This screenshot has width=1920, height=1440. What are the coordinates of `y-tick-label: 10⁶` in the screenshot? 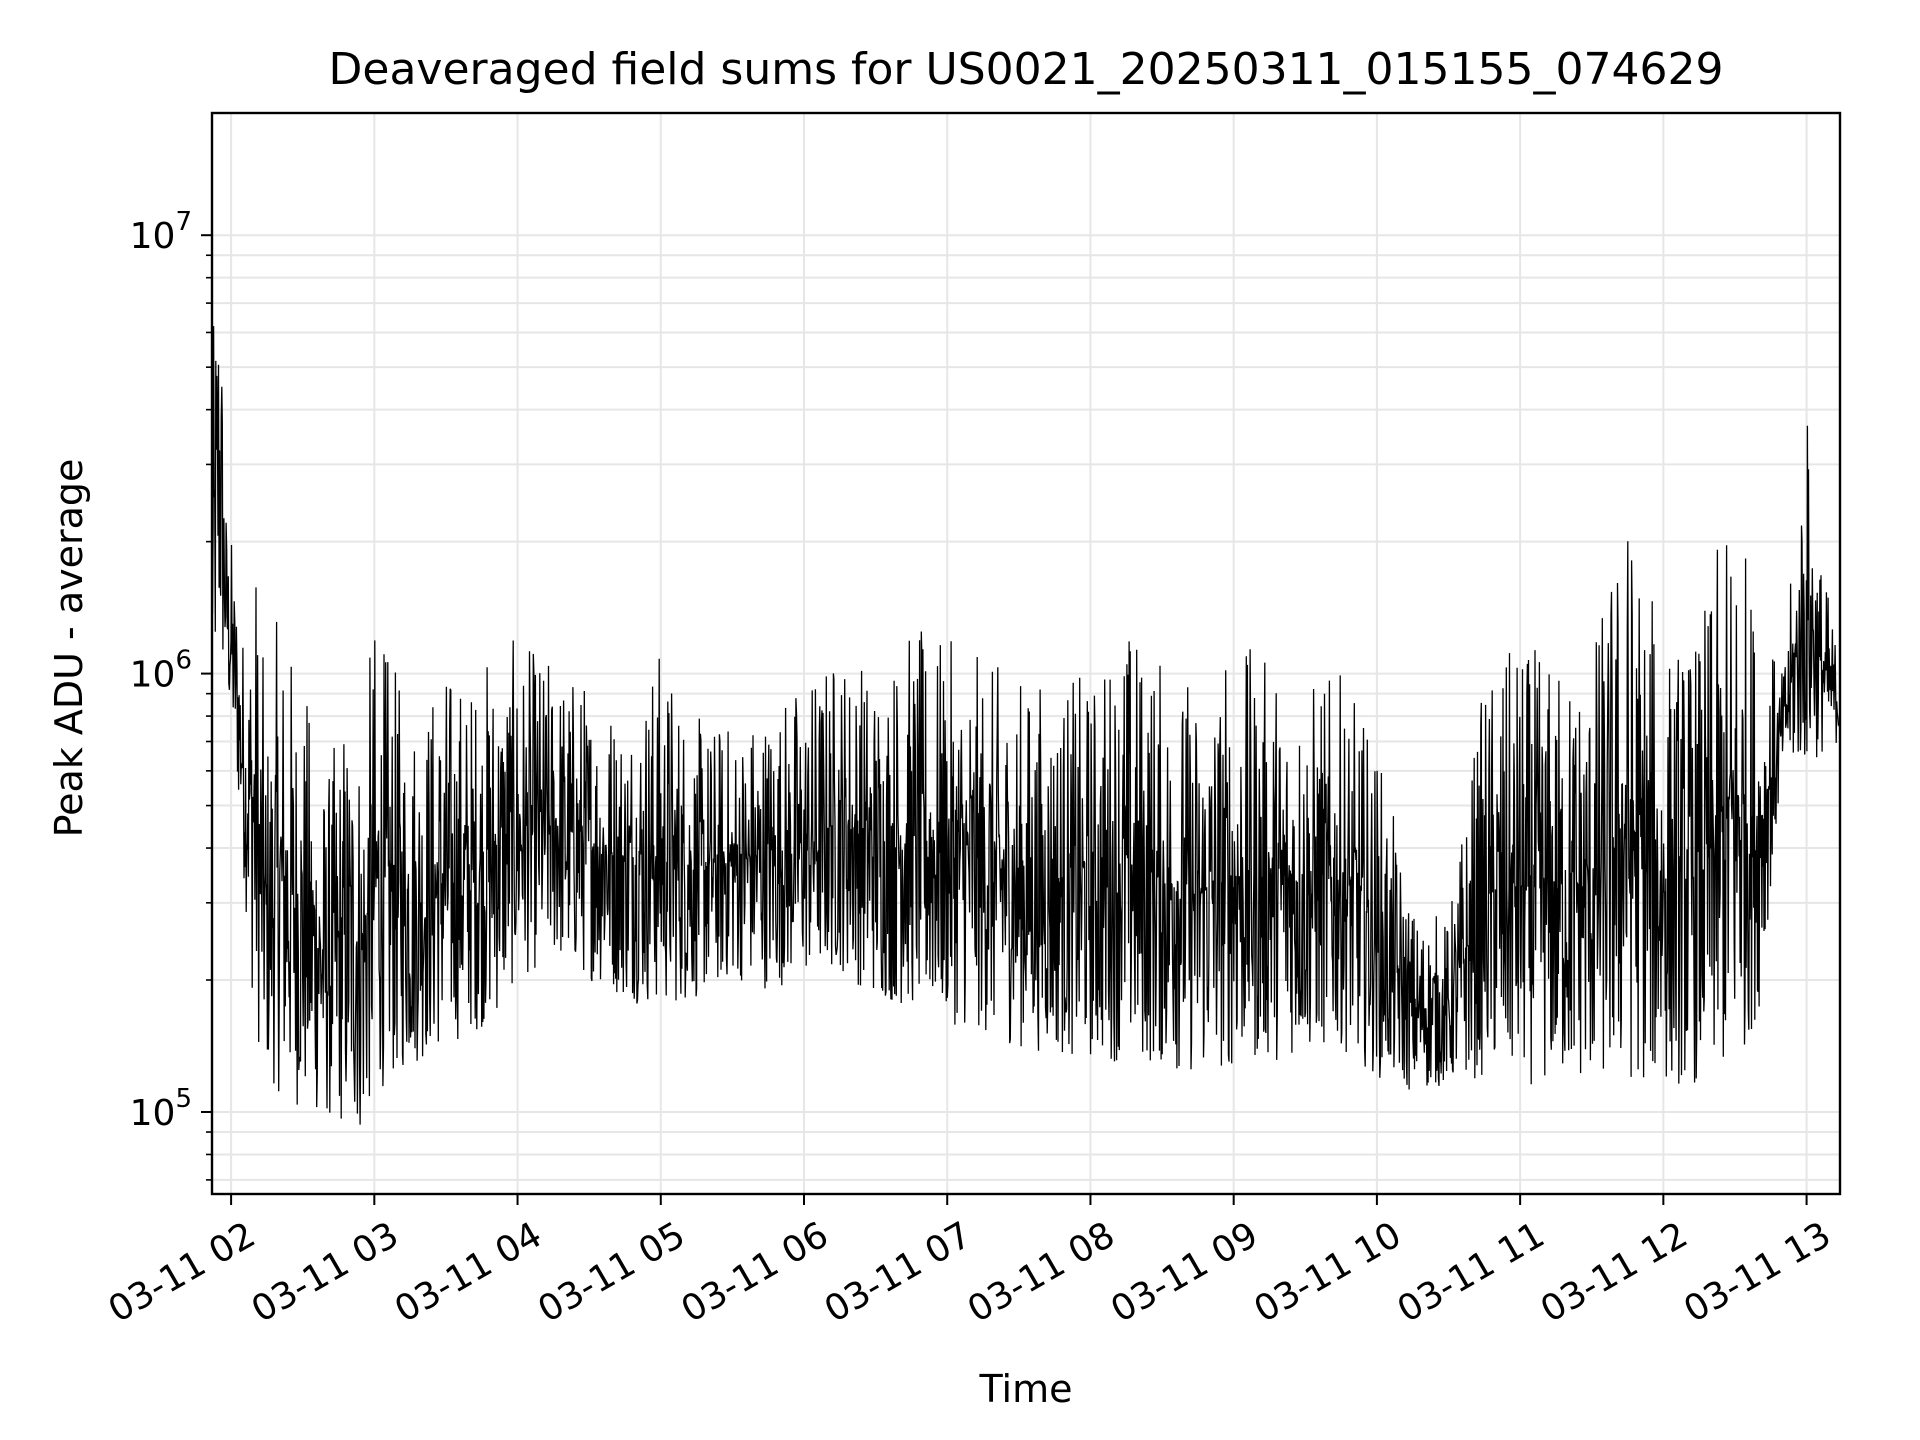 It's located at (161, 671).